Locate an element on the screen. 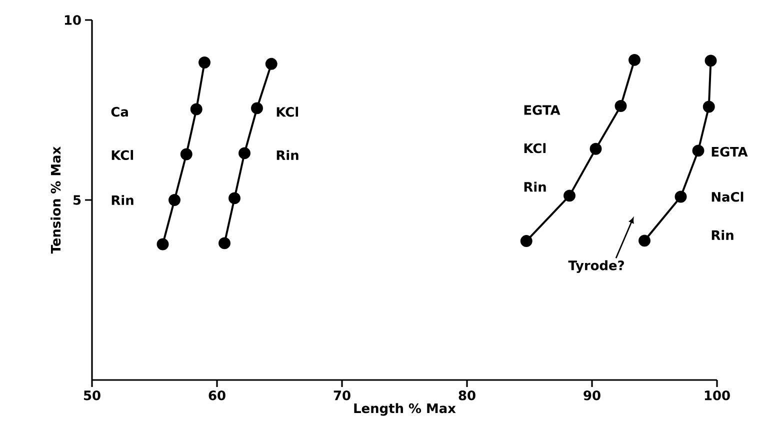  x-tick-label: 100 is located at coordinates (717, 395).